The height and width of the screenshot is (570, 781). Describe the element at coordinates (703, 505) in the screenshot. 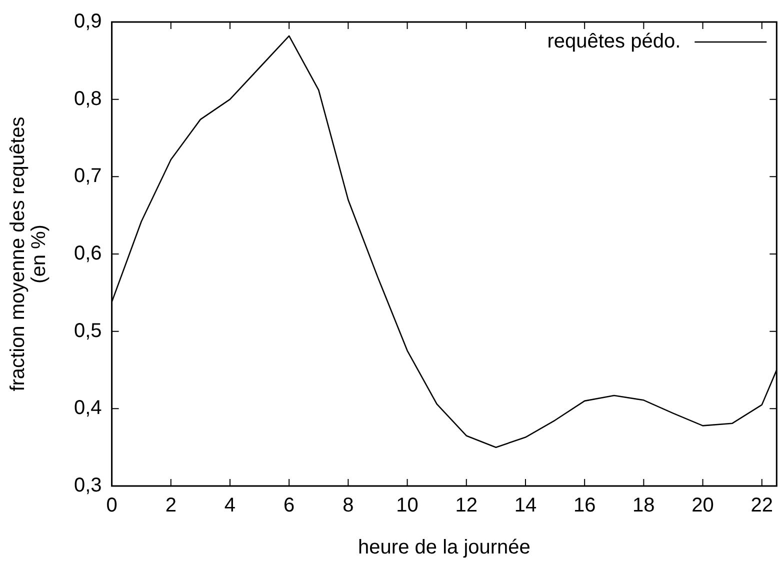

I see `x-tick-label: 20` at that location.